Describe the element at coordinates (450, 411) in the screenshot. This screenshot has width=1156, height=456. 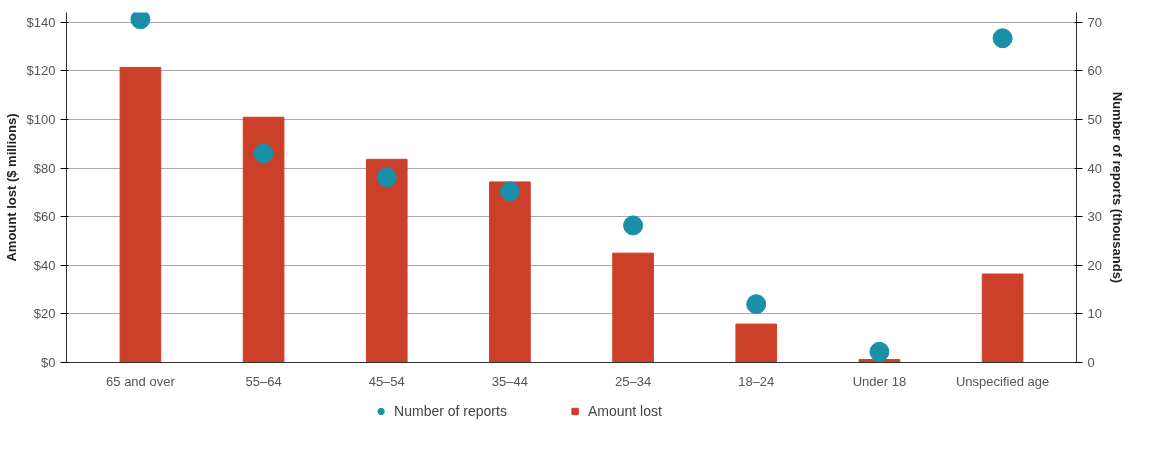
I see `legend-label: Number of reports` at that location.